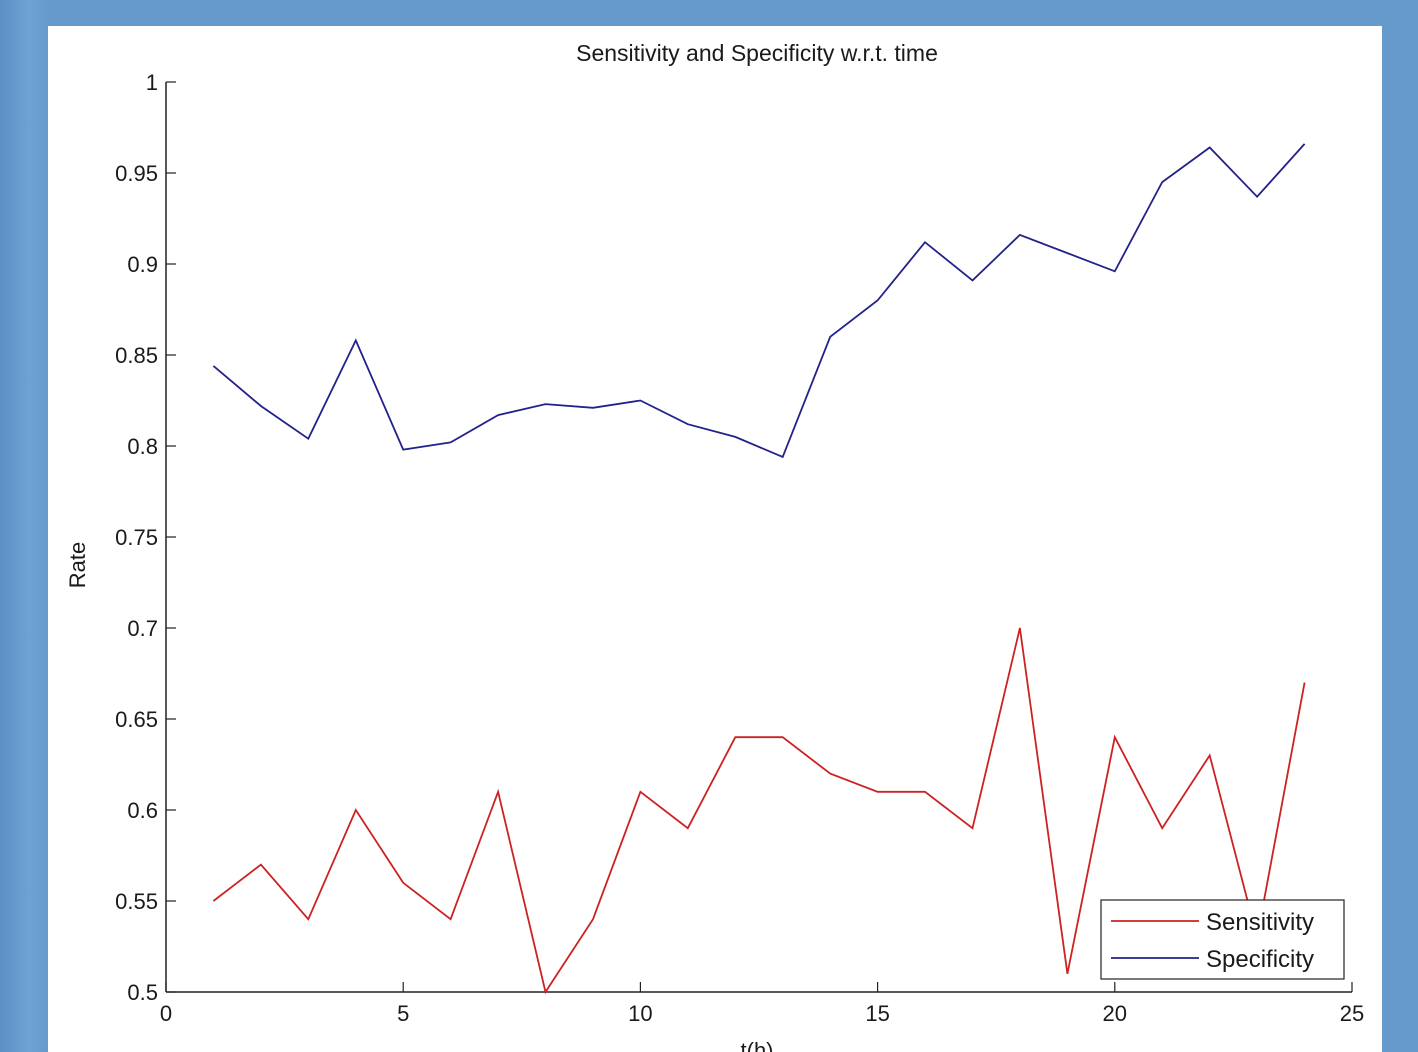  What do you see at coordinates (142, 810) in the screenshot?
I see `y-tick-label: 0.6` at bounding box center [142, 810].